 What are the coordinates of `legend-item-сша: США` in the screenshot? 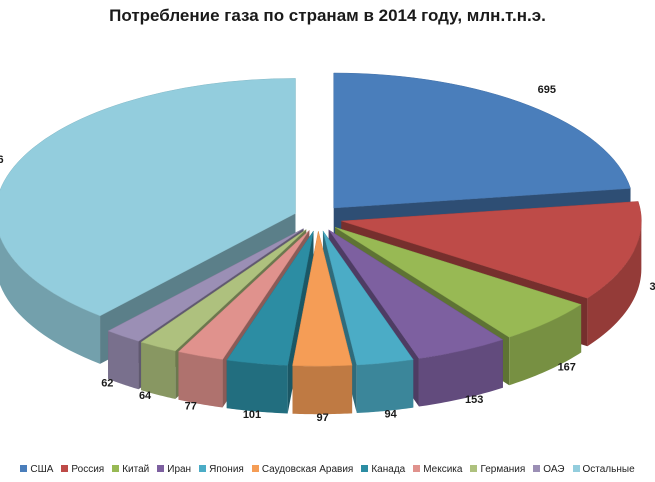 It's located at (36, 469).